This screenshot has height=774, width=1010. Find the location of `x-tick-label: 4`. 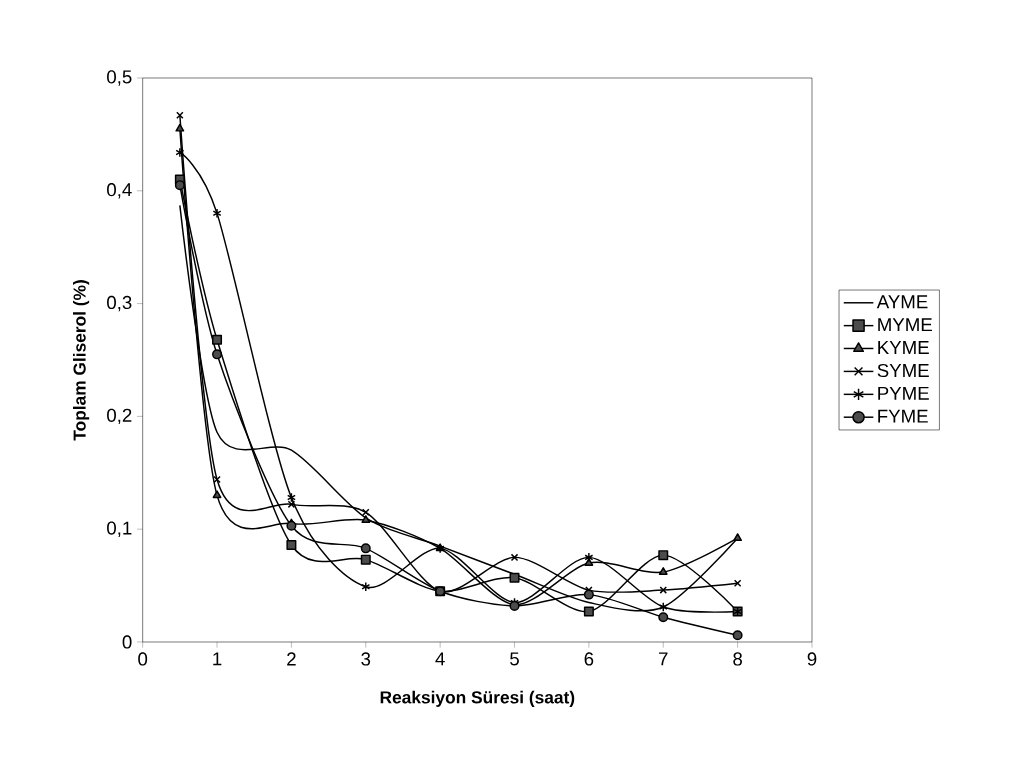

x-tick-label: 4 is located at coordinates (440, 659).